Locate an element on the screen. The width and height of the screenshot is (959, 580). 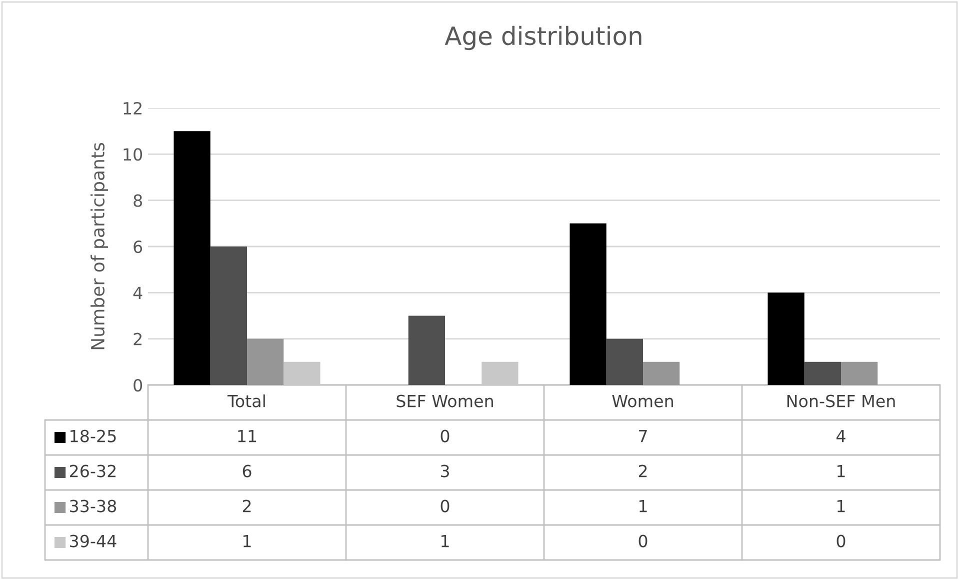
x-tick-label: Total is located at coordinates (246, 401).